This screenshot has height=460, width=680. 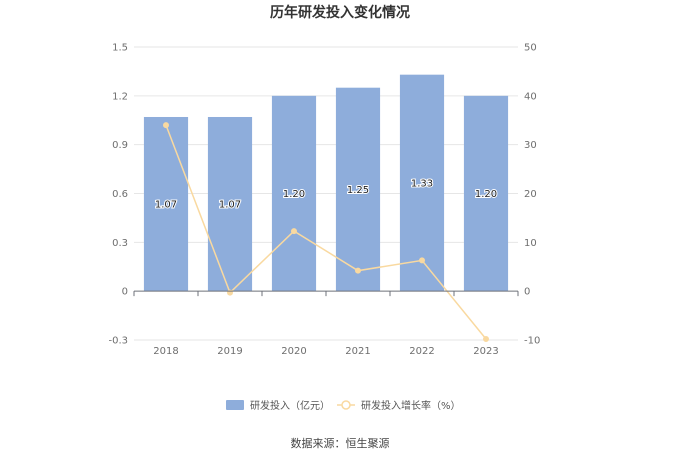 I want to click on legend: 研发投入（亿元） 研发投入增长率（%）, so click(x=343, y=405).